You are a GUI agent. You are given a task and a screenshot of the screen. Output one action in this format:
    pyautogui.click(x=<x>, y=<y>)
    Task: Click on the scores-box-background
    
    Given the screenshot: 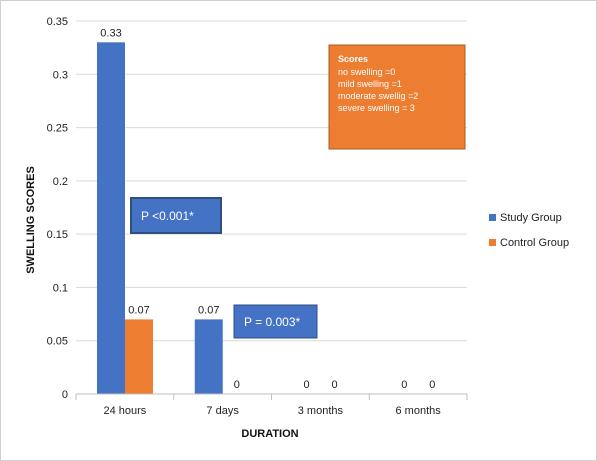 What is the action you would take?
    pyautogui.click(x=397, y=97)
    